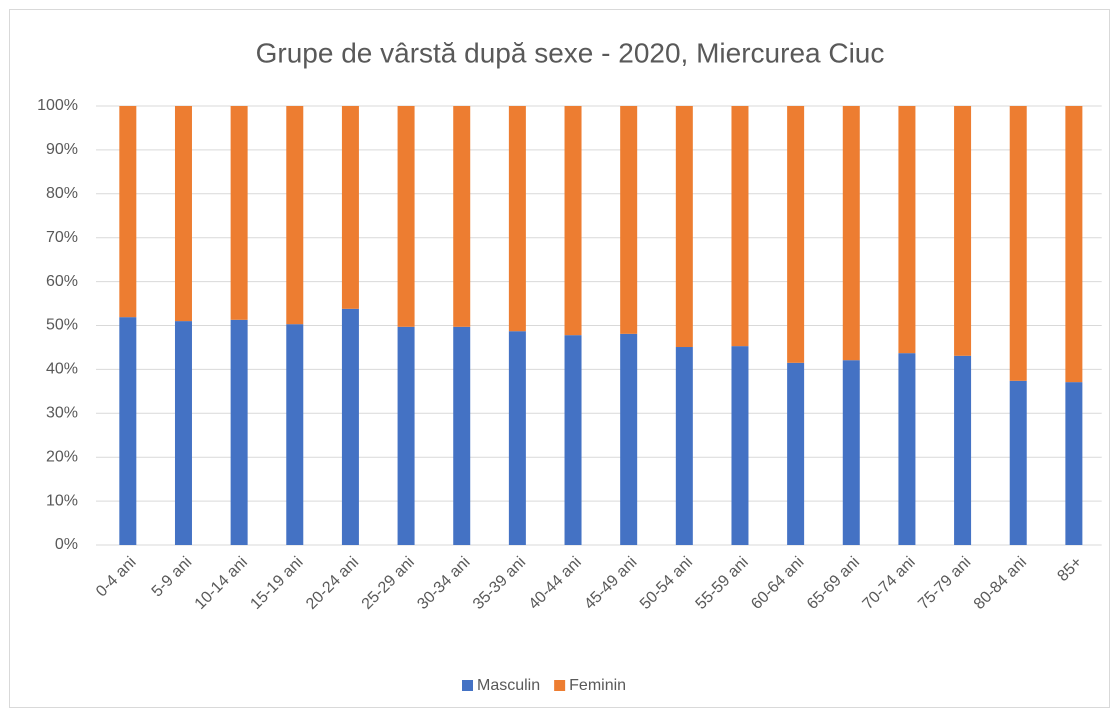 The height and width of the screenshot is (717, 1119). Describe the element at coordinates (62, 237) in the screenshot. I see `y-tick-label: 70%` at that location.